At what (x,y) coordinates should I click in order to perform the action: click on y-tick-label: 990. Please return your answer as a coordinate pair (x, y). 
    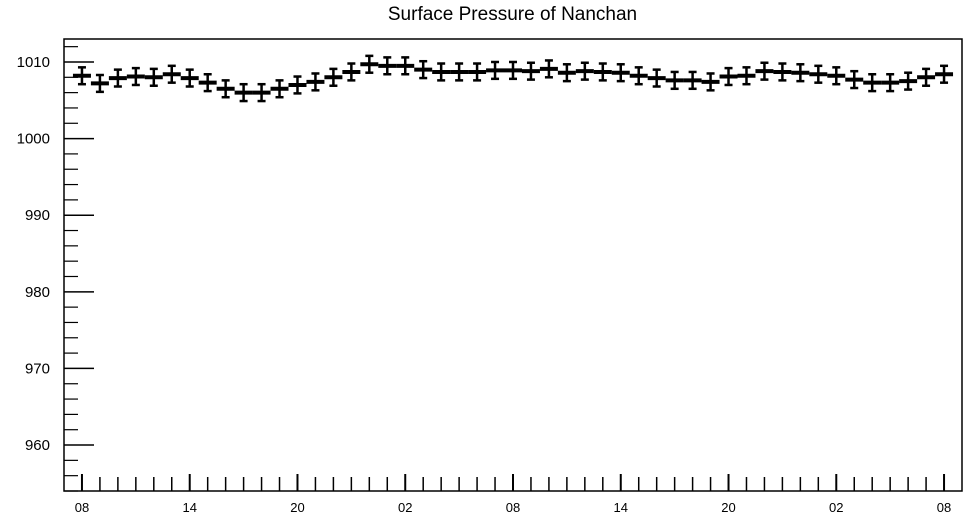
    Looking at the image, I should click on (37, 215).